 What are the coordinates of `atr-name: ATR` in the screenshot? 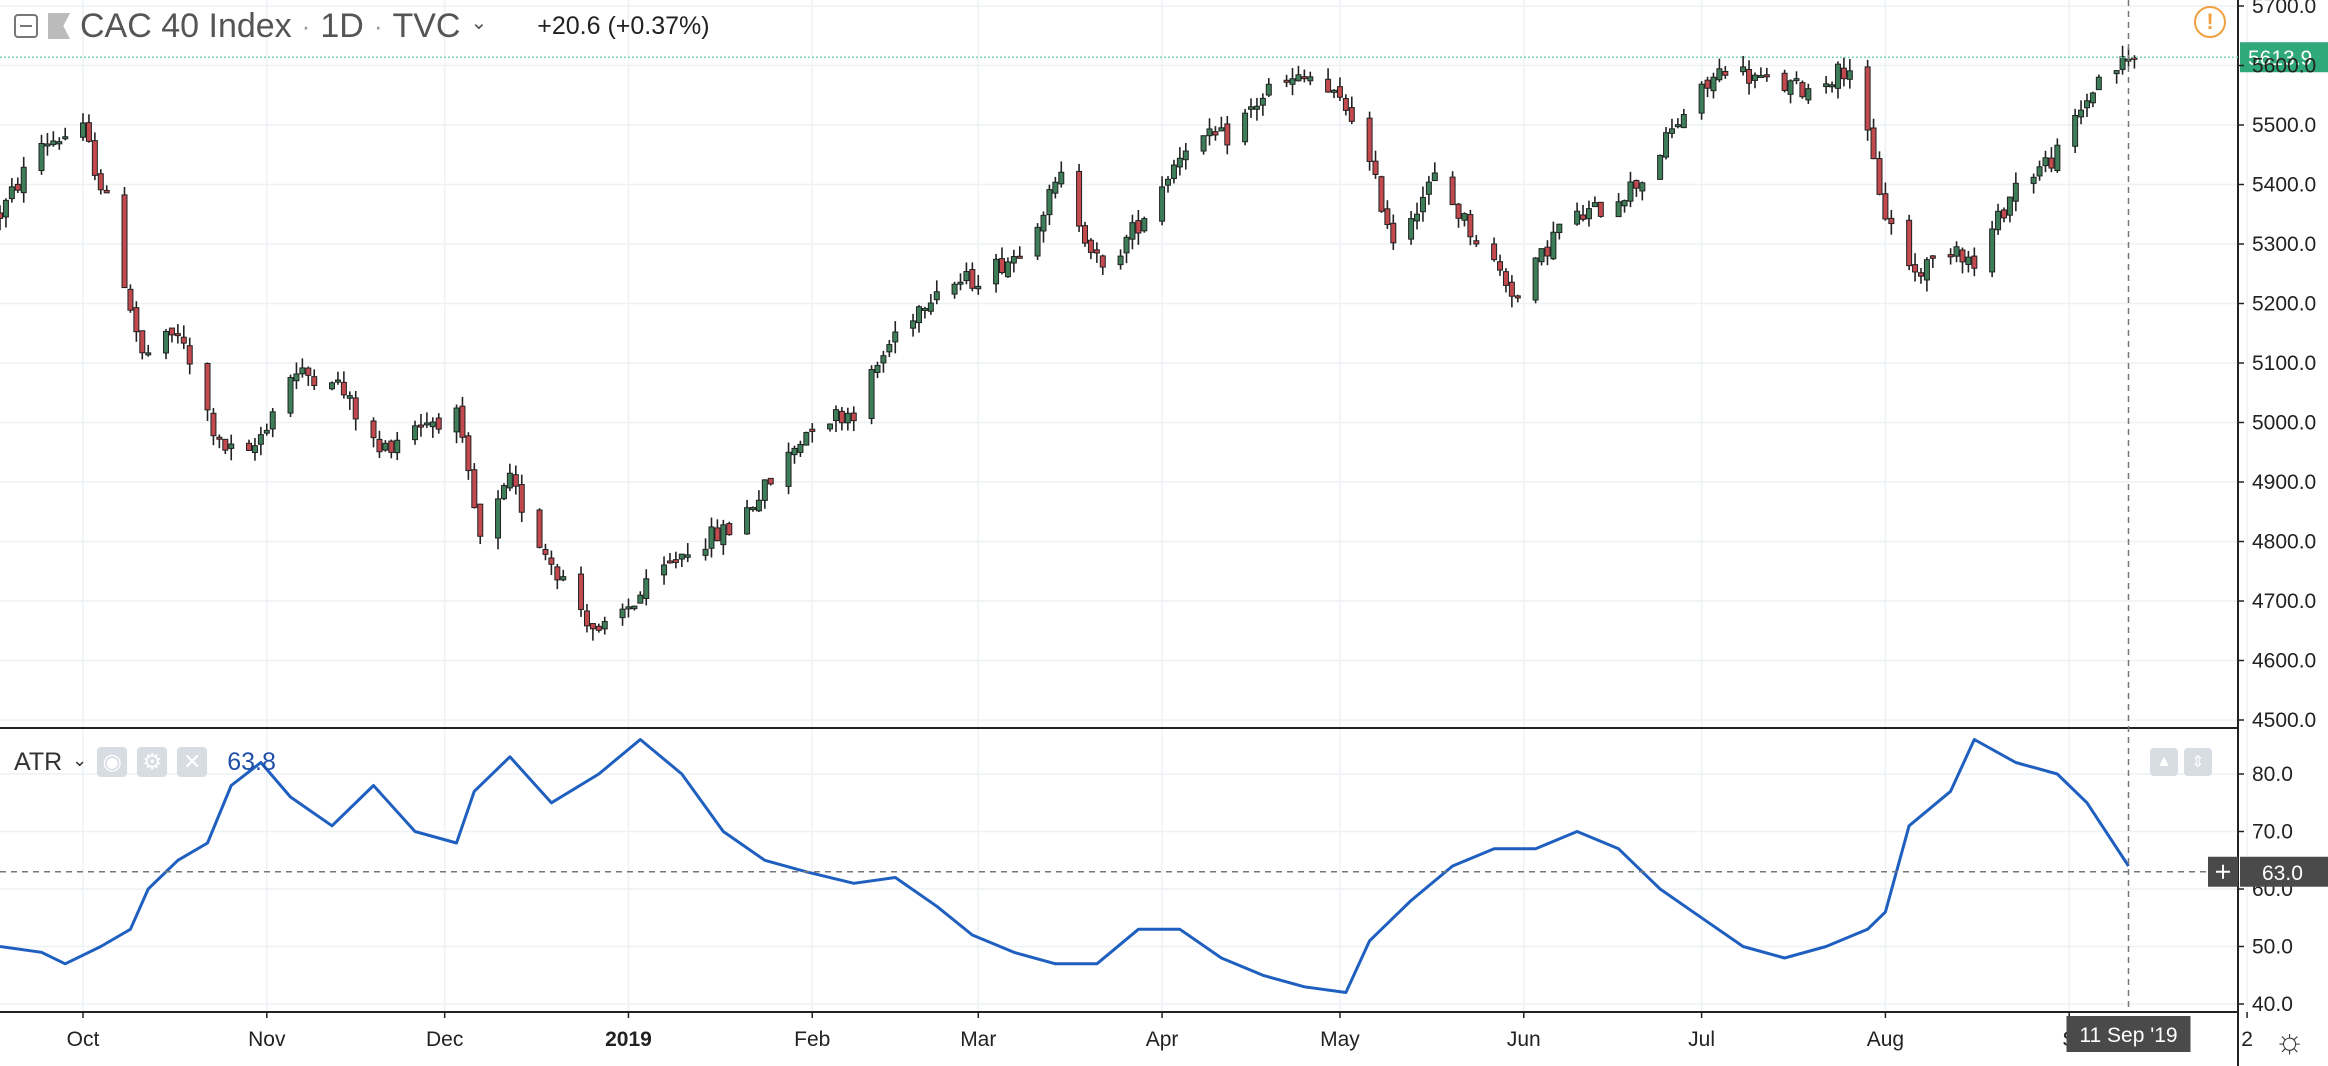 It's located at (38, 761).